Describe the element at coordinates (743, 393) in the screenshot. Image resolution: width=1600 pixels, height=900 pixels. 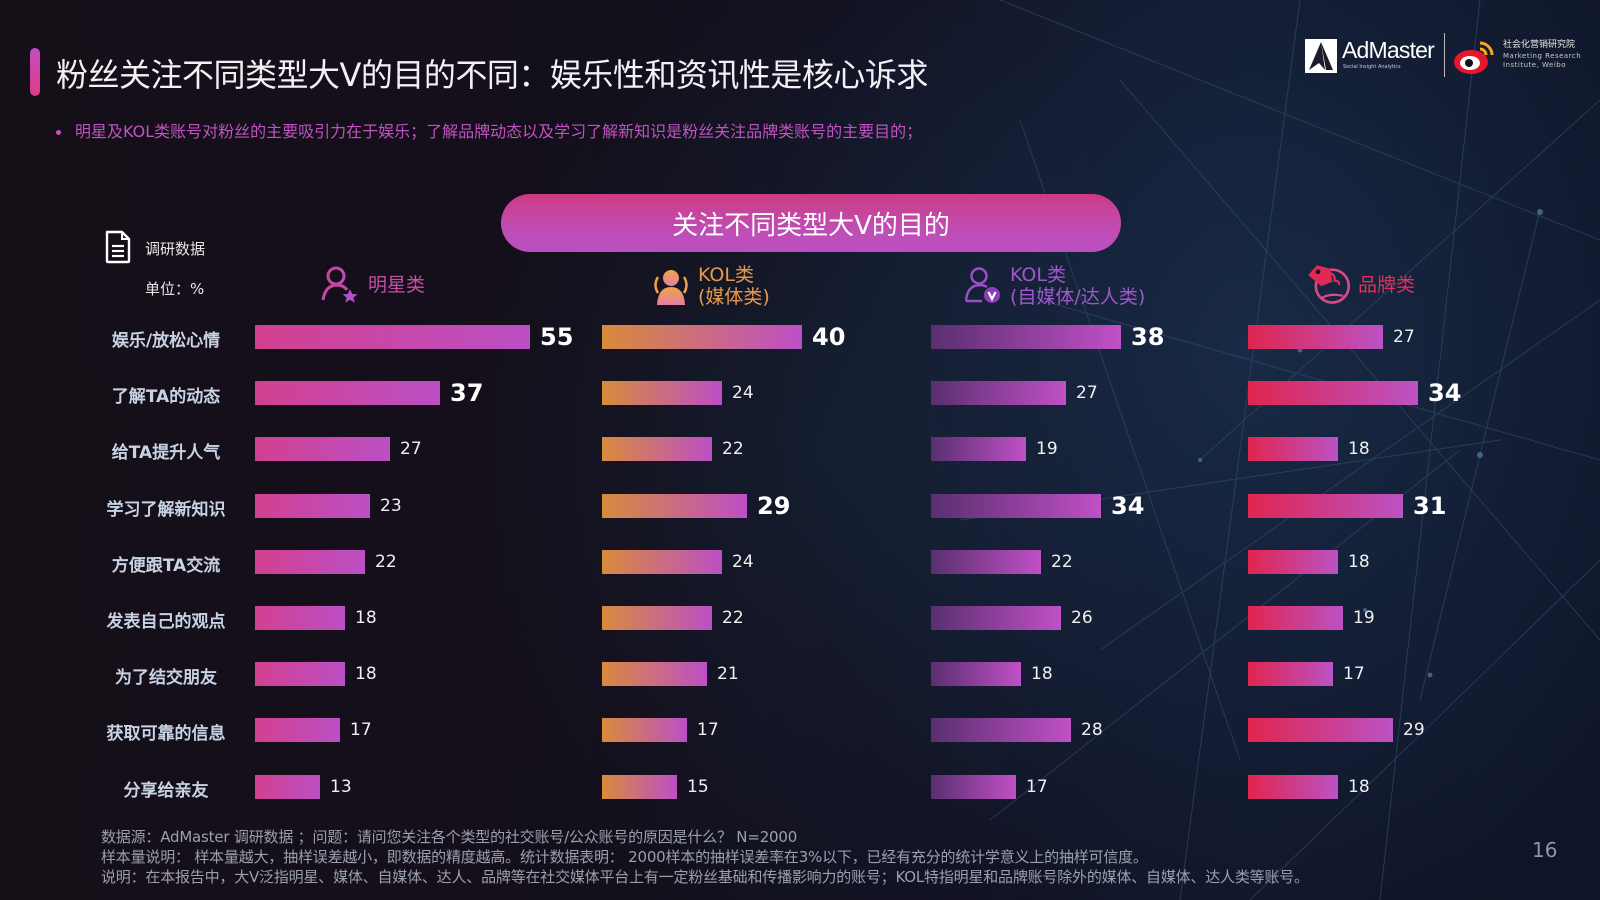
I see `data-label: 24` at that location.